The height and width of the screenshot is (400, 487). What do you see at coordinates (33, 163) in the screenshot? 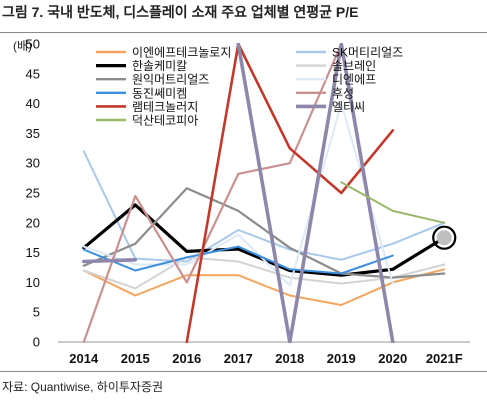
I see `y-tick-label: 30` at bounding box center [33, 163].